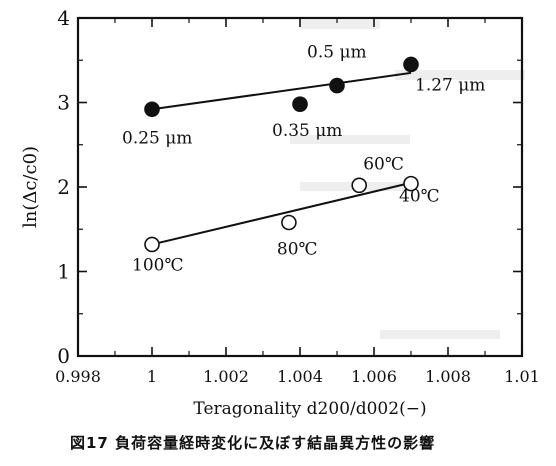 This screenshot has height=466, width=556. What do you see at coordinates (383, 164) in the screenshot?
I see `data-label: 60℃` at bounding box center [383, 164].